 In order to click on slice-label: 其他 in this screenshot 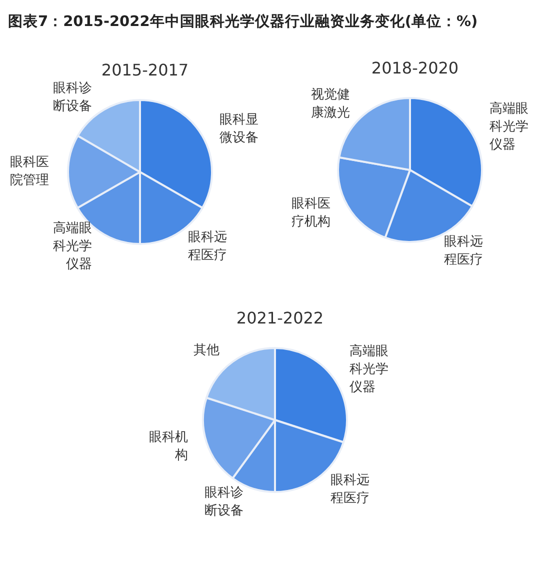, I will do `click(206, 350)`.